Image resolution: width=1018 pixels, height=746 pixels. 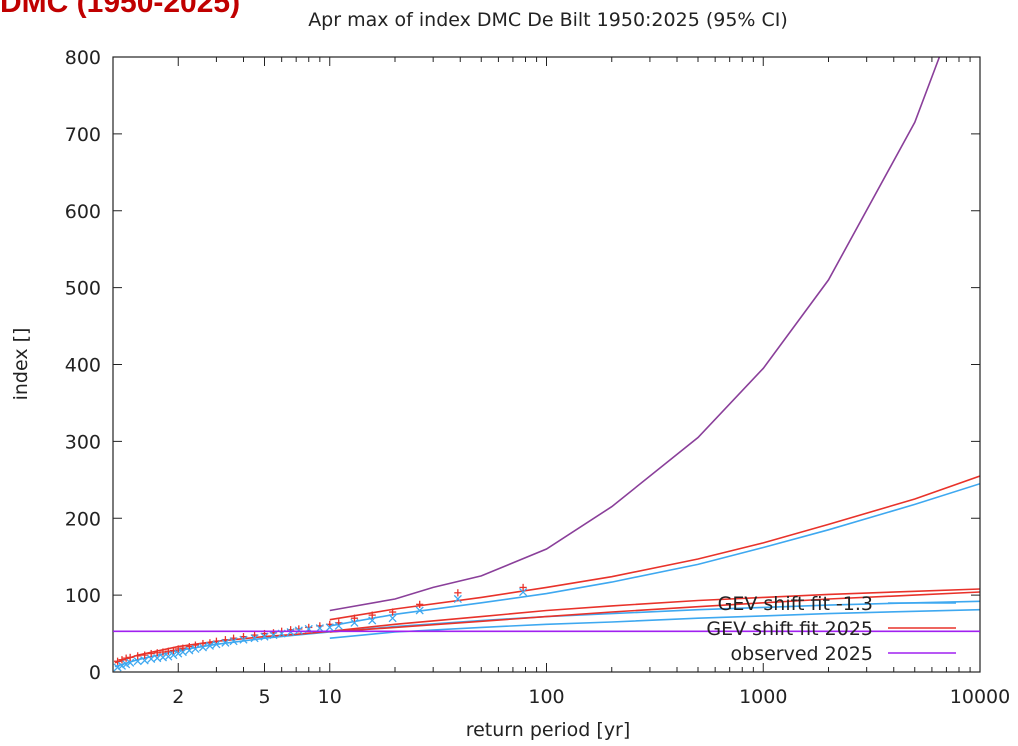 What do you see at coordinates (795, 604) in the screenshot?
I see `legend-label: GEV shift fit -1.3` at bounding box center [795, 604].